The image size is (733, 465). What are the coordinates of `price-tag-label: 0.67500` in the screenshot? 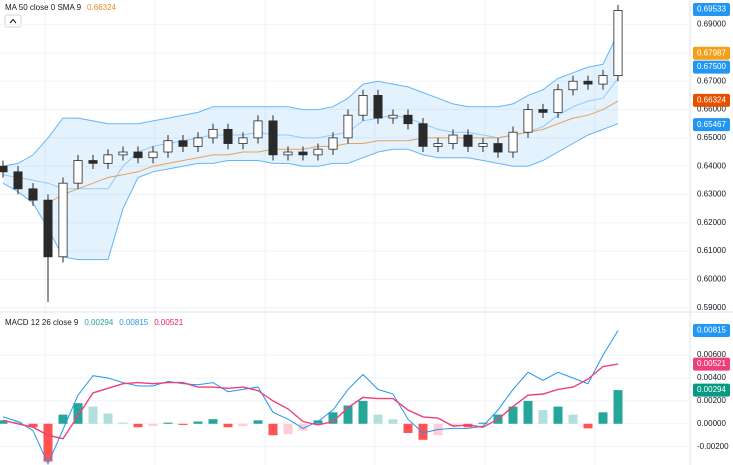 It's located at (711, 66).